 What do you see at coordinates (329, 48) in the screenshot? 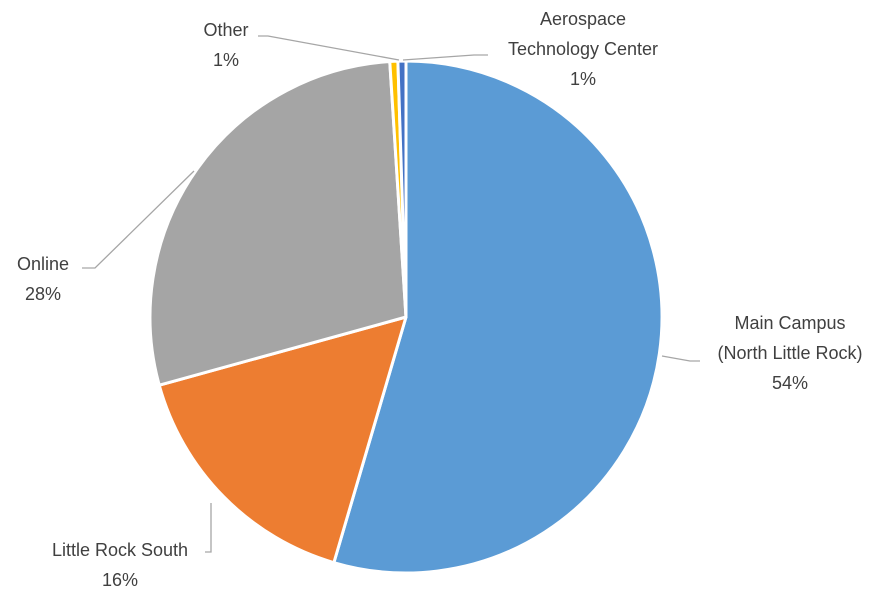
I see `leader-other` at bounding box center [329, 48].